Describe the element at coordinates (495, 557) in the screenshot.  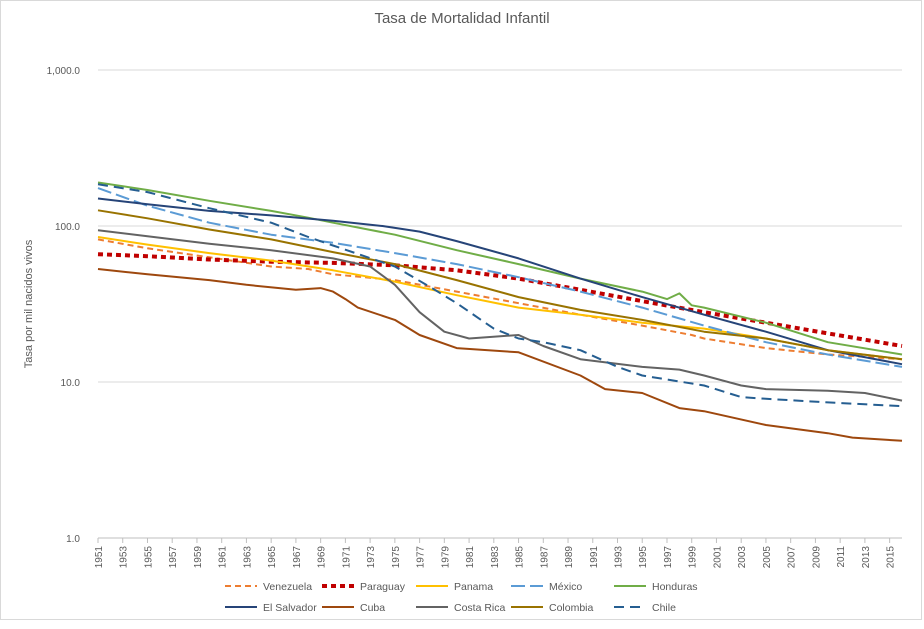
I see `x-tick-label: 1983` at that location.